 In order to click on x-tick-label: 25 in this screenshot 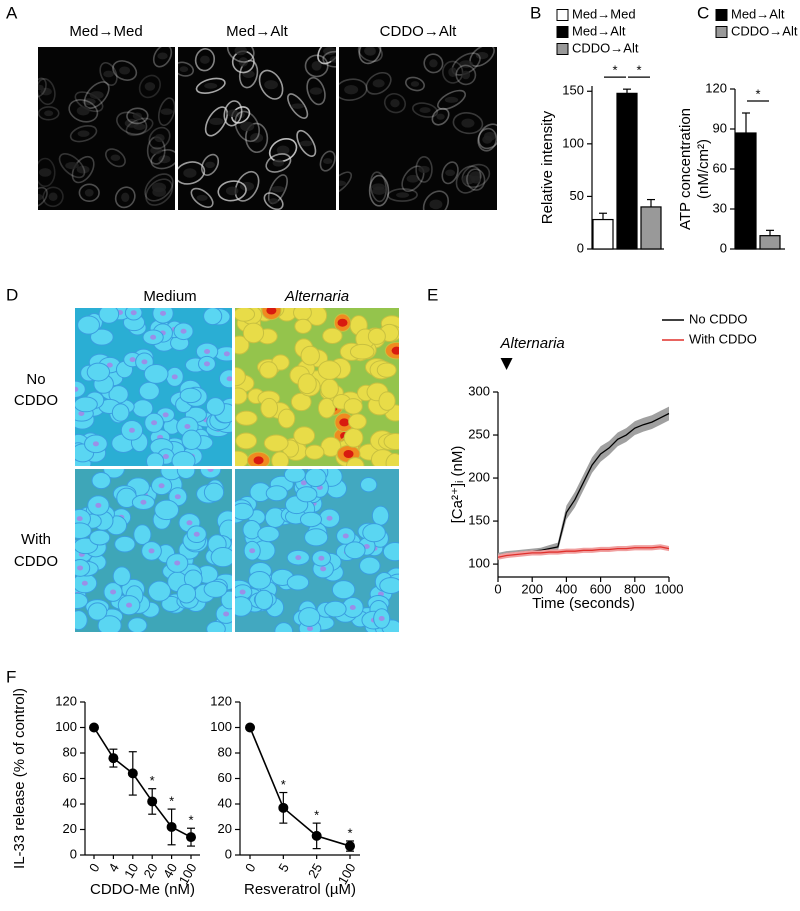, I will do `click(315, 871)`.